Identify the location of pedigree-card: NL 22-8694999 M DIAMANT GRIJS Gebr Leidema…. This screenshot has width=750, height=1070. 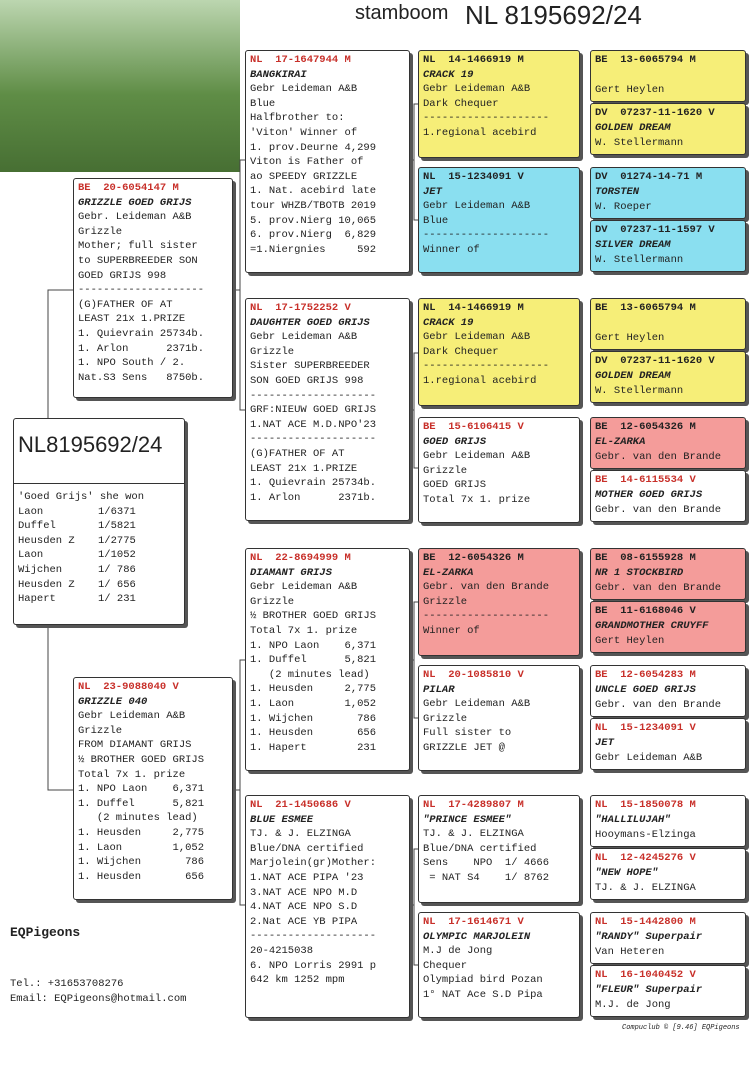
(327, 659).